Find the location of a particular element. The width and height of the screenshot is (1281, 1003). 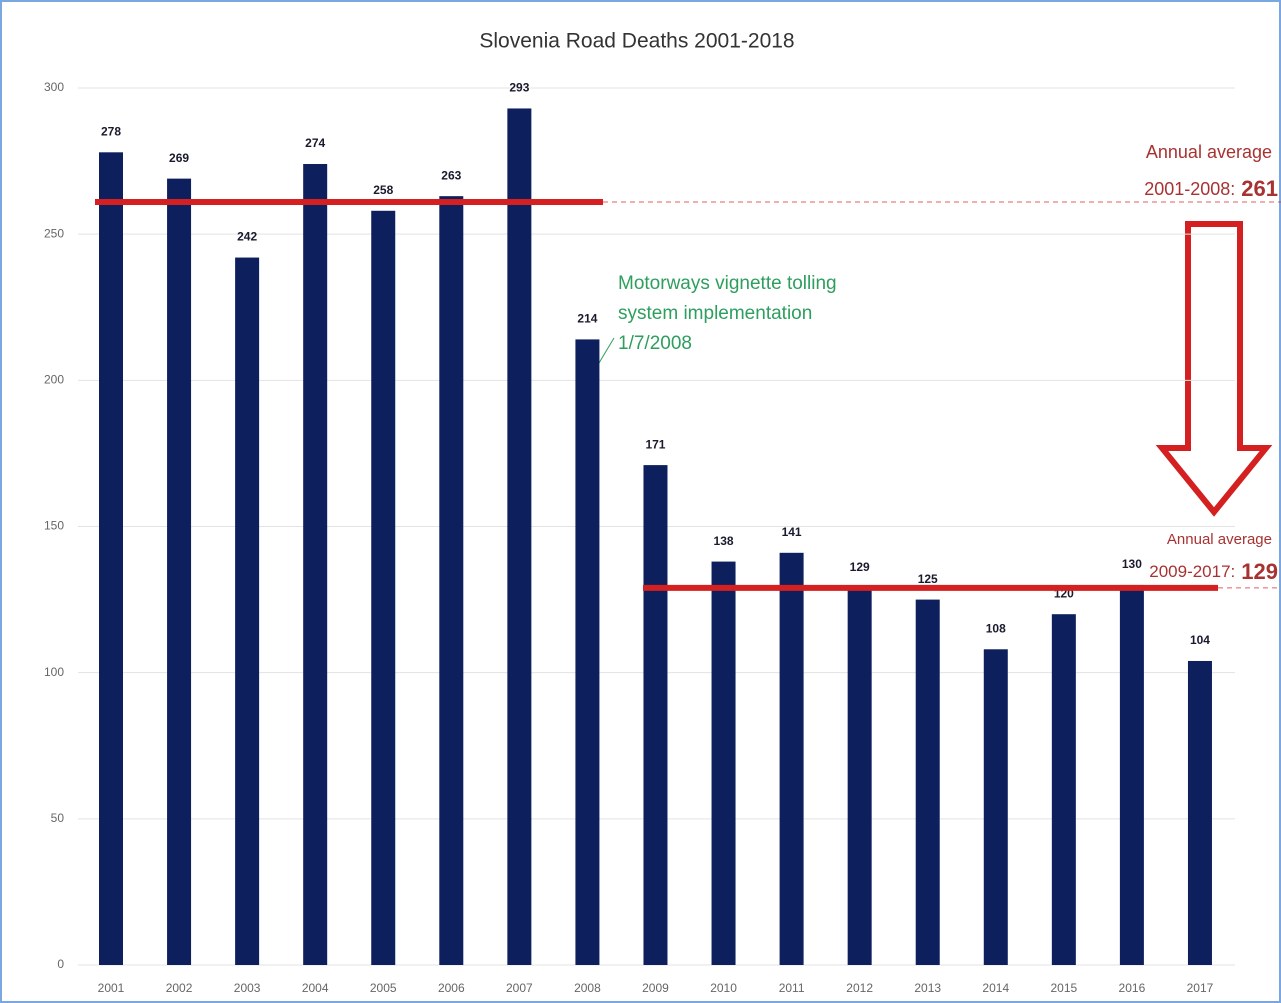

value-label: 104 is located at coordinates (1200, 640).